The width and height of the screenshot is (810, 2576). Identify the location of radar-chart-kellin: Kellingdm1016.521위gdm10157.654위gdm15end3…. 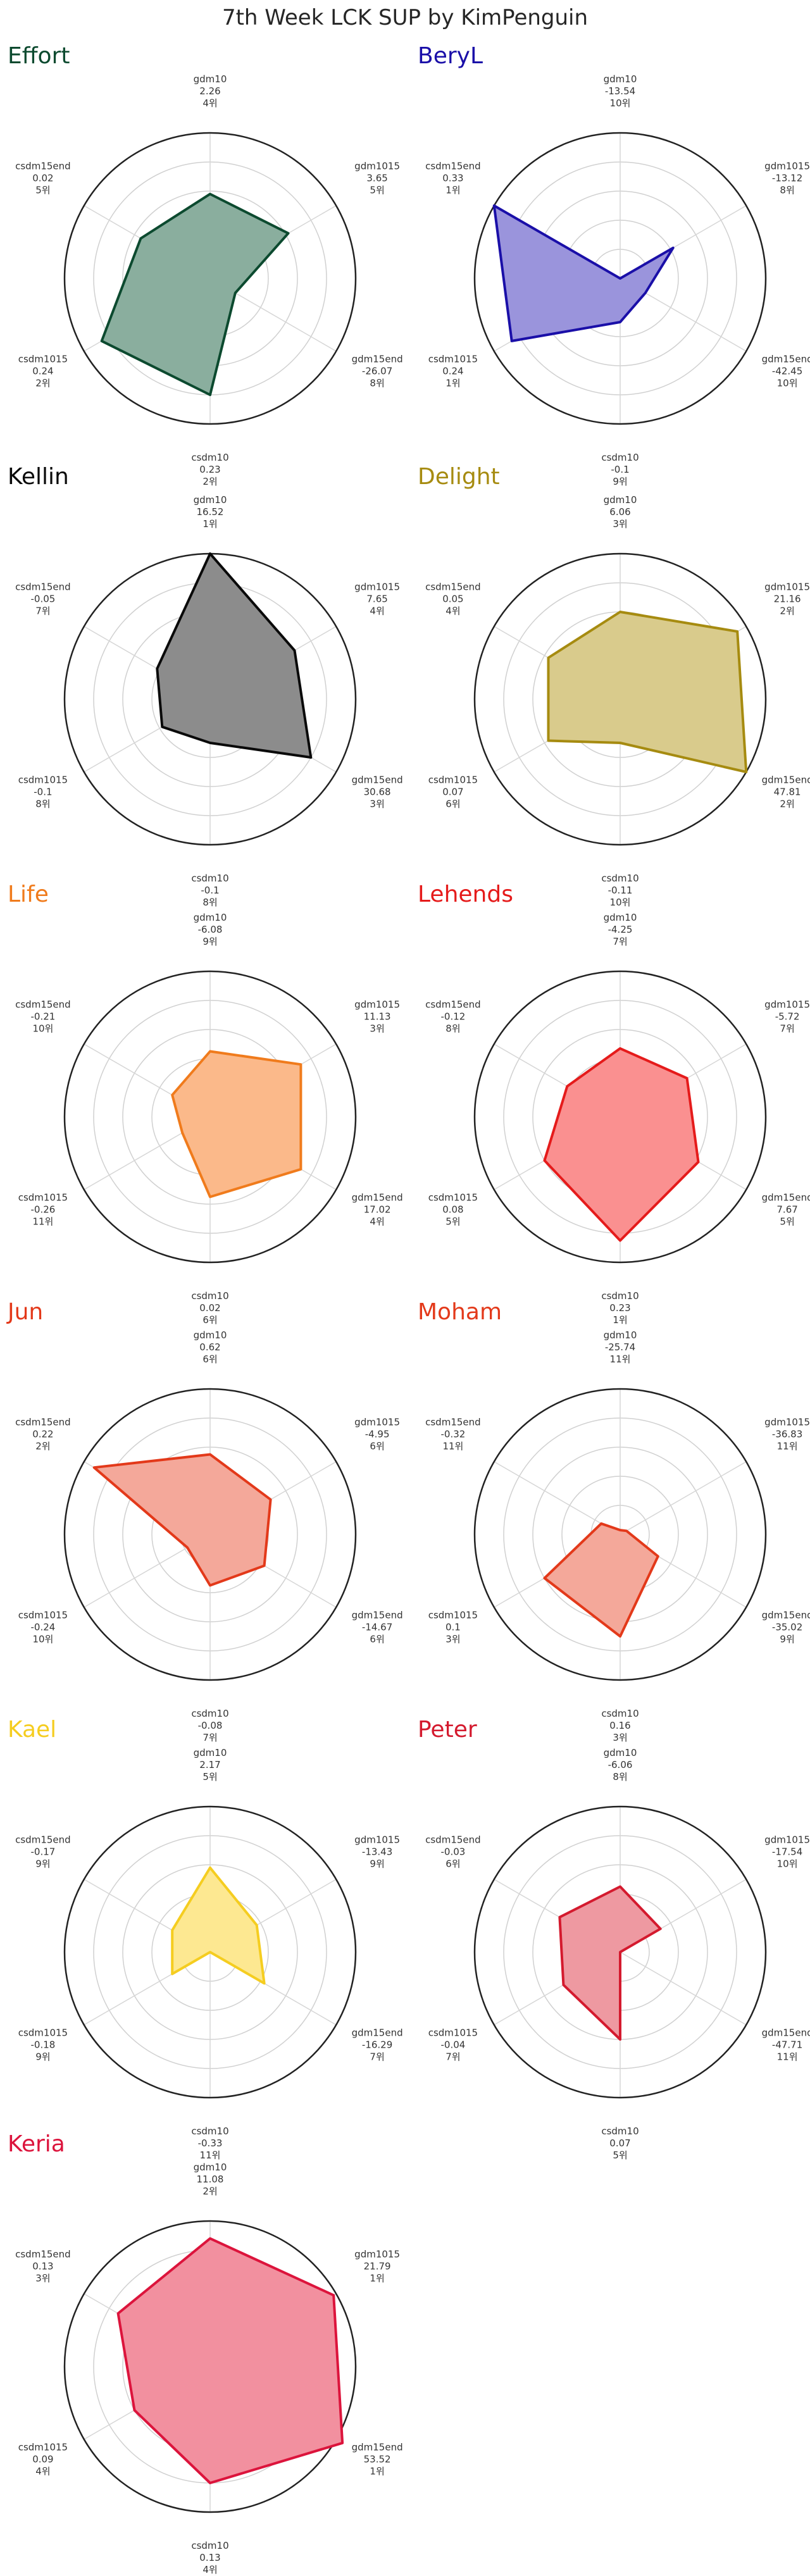
(205, 686).